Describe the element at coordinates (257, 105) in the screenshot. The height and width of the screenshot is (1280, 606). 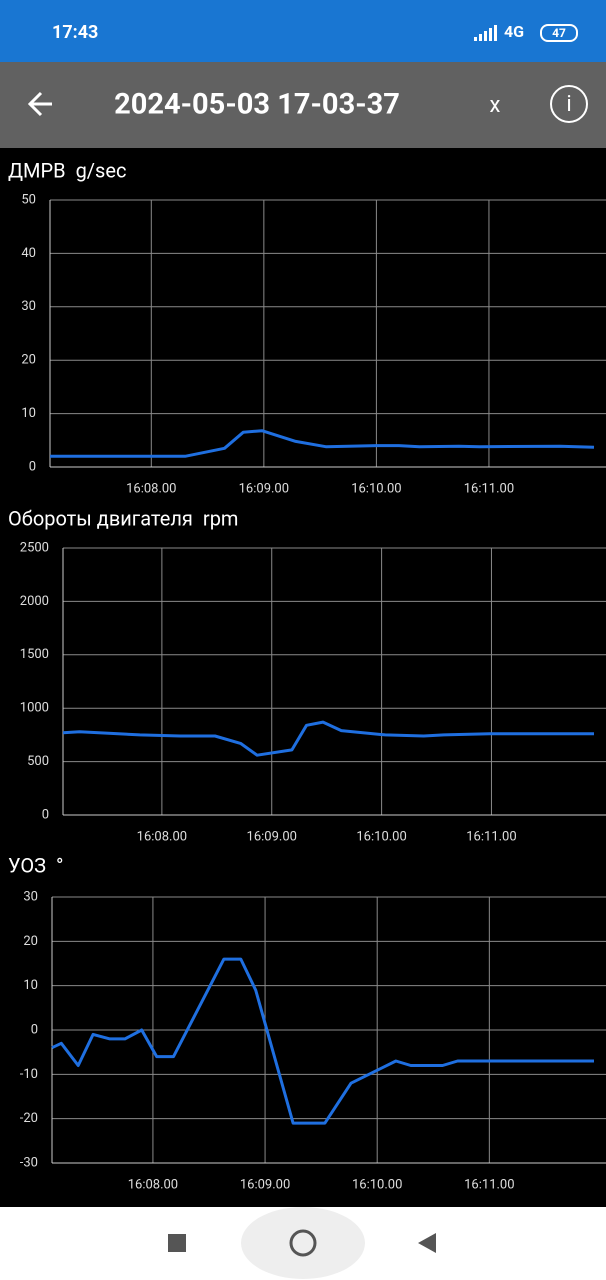
I see `app-title: 2024-05-03 17-03-37` at that location.